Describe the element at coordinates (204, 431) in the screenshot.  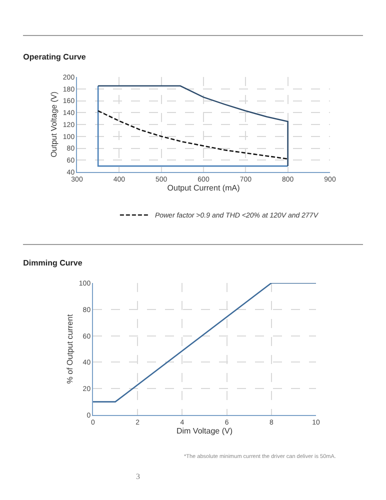
I see `x-axis-title: Dim Voltage (V)` at that location.